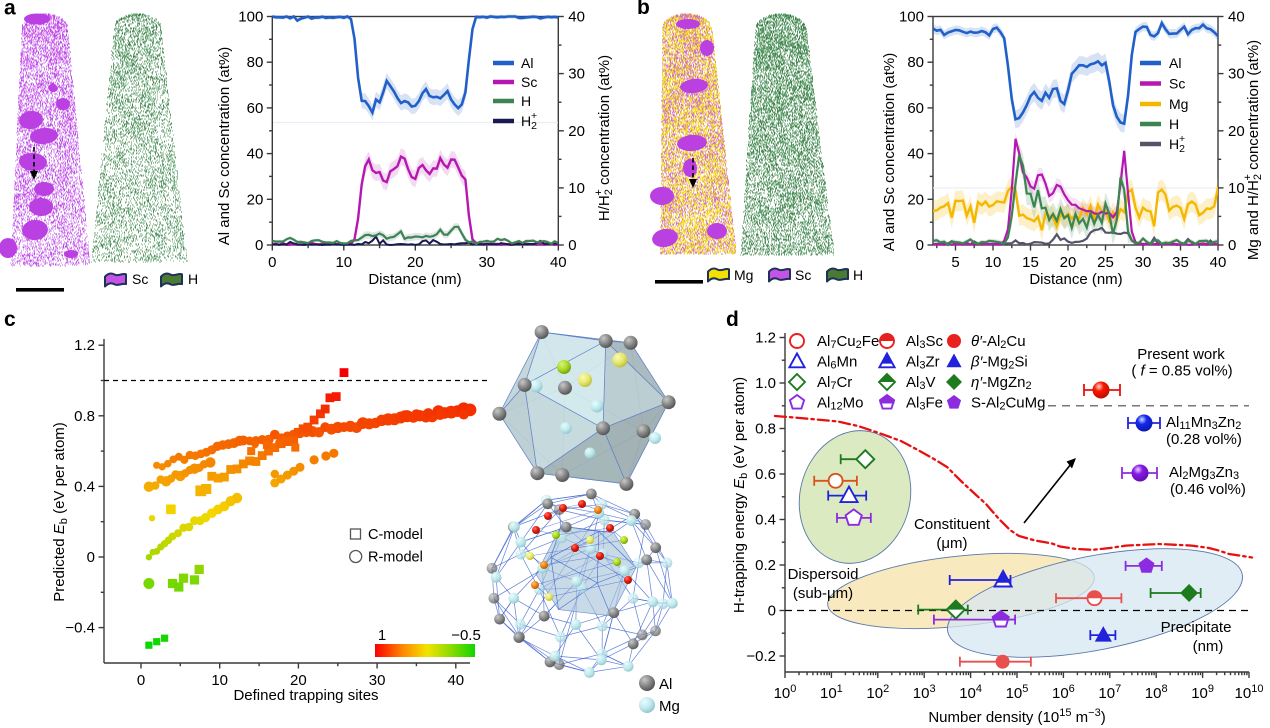 The height and width of the screenshot is (728, 1270). What do you see at coordinates (951, 543) in the screenshot?
I see `svg-text: (μm)` at bounding box center [951, 543].